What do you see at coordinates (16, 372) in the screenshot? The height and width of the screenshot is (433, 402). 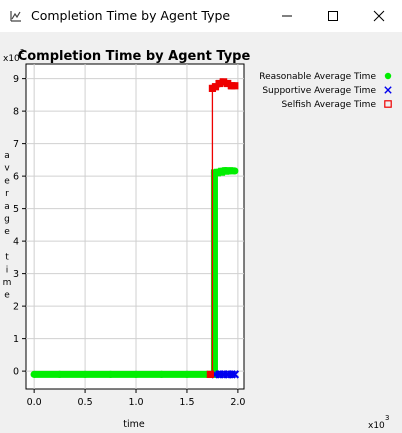 I see `y-tick-label: 0` at bounding box center [16, 372].